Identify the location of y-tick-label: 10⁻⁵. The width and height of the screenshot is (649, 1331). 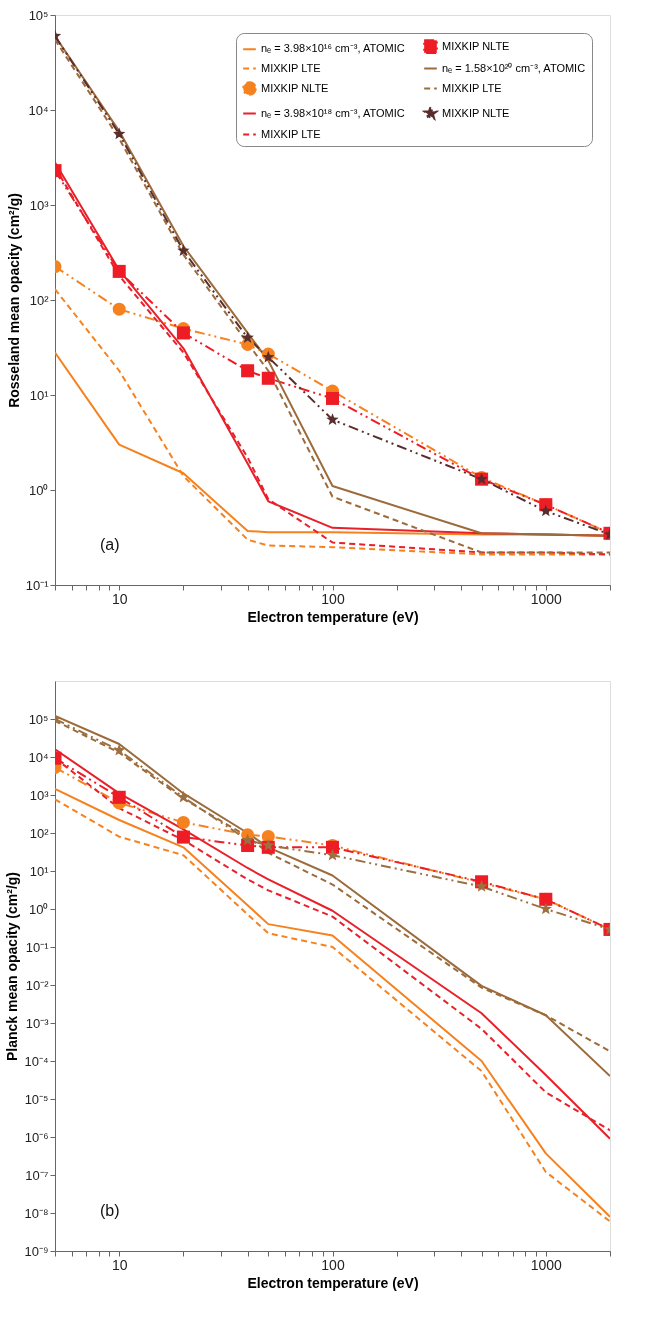
(36, 1099).